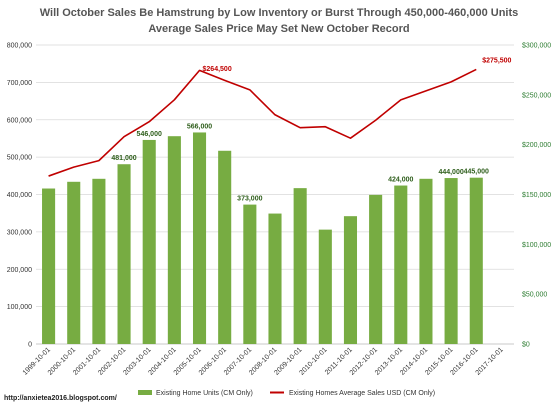  Describe the element at coordinates (199, 126) in the screenshot. I see `bar-data-label: 566,000` at that location.